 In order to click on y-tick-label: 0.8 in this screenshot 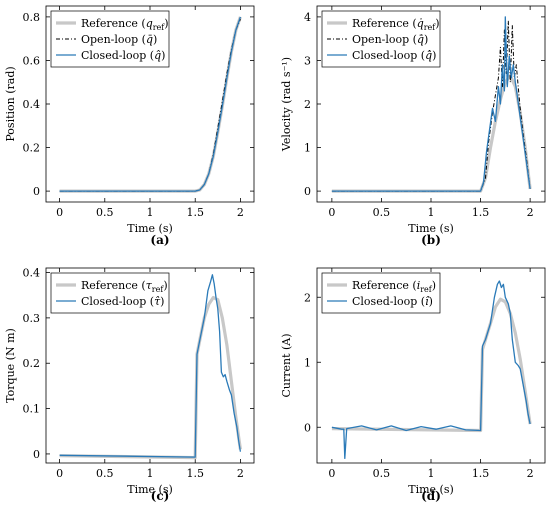, I will do `click(32, 17)`.